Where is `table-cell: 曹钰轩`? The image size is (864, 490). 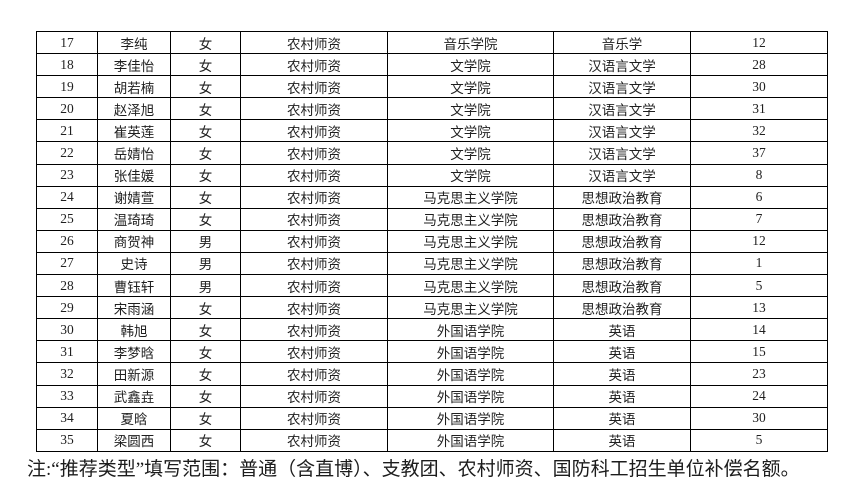 table-cell: 曹钰轩 is located at coordinates (134, 286).